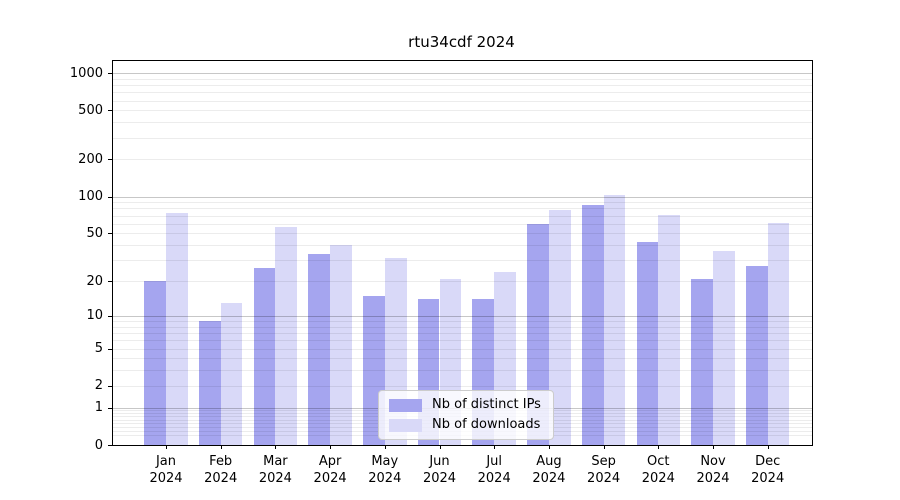 The width and height of the screenshot is (900, 500). Describe the element at coordinates (155, 363) in the screenshot. I see `bar-distinct-ips-jan` at that location.